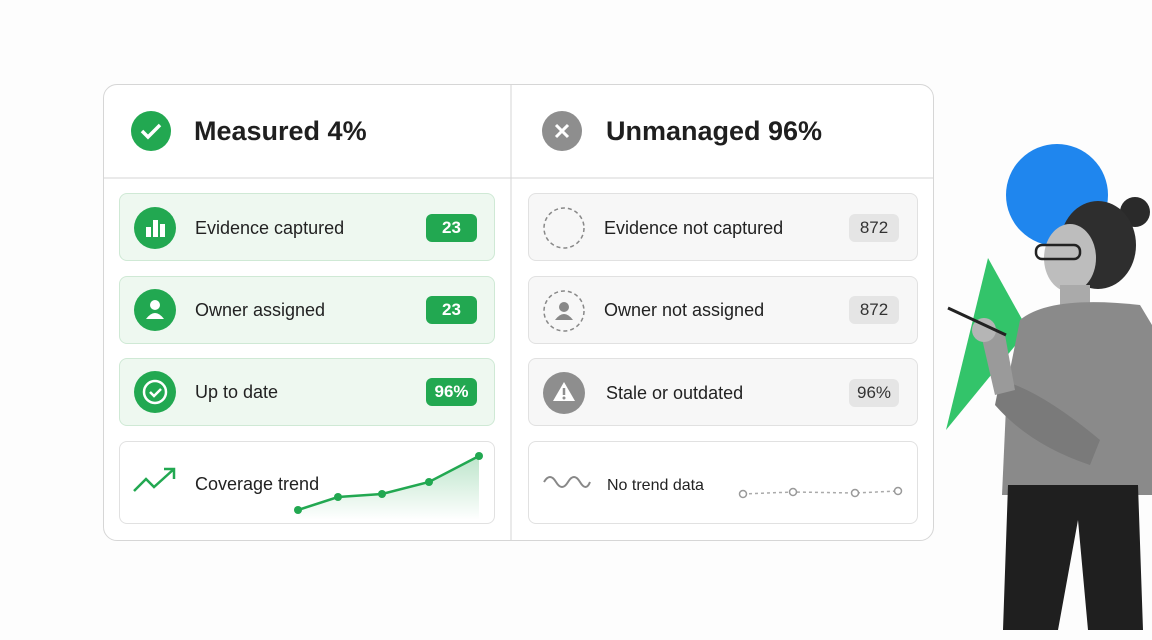 This screenshot has height=640, width=1152. What do you see at coordinates (155, 392) in the screenshot?
I see `ok-icon` at bounding box center [155, 392].